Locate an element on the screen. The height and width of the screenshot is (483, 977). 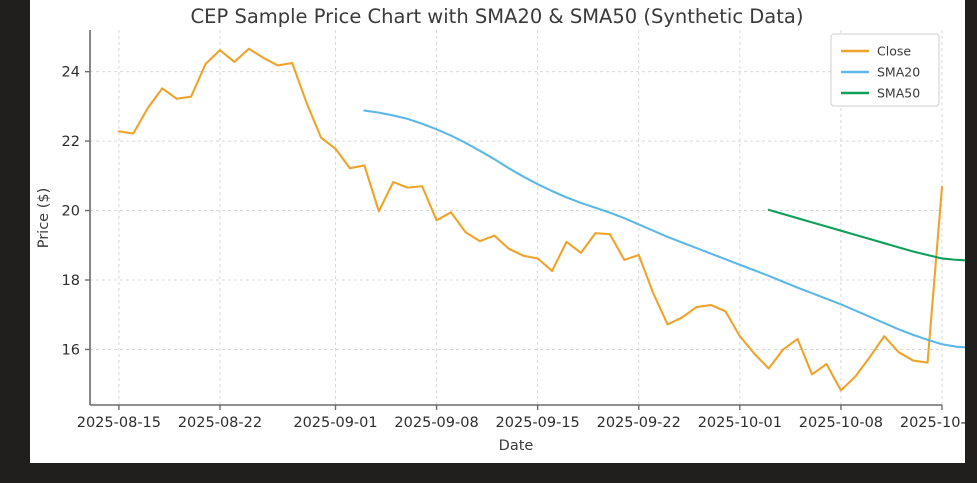
y-axis-label: Price ($) is located at coordinates (44, 218).